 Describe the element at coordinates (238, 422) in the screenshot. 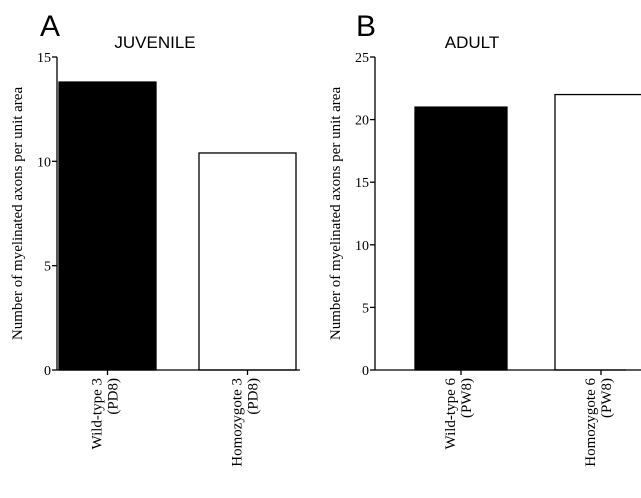

I see `x-tick-label: Homozygote 3` at that location.